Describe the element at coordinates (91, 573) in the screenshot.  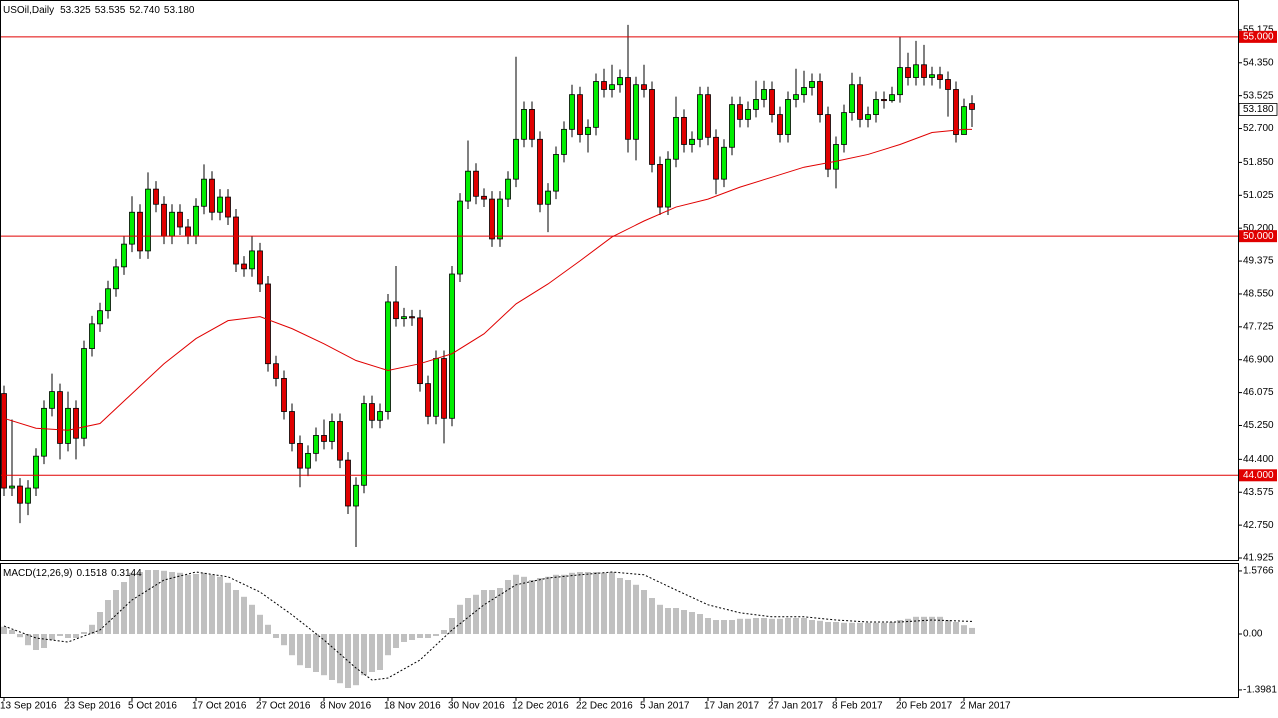
I see `macd-main-value: 0.1518` at that location.